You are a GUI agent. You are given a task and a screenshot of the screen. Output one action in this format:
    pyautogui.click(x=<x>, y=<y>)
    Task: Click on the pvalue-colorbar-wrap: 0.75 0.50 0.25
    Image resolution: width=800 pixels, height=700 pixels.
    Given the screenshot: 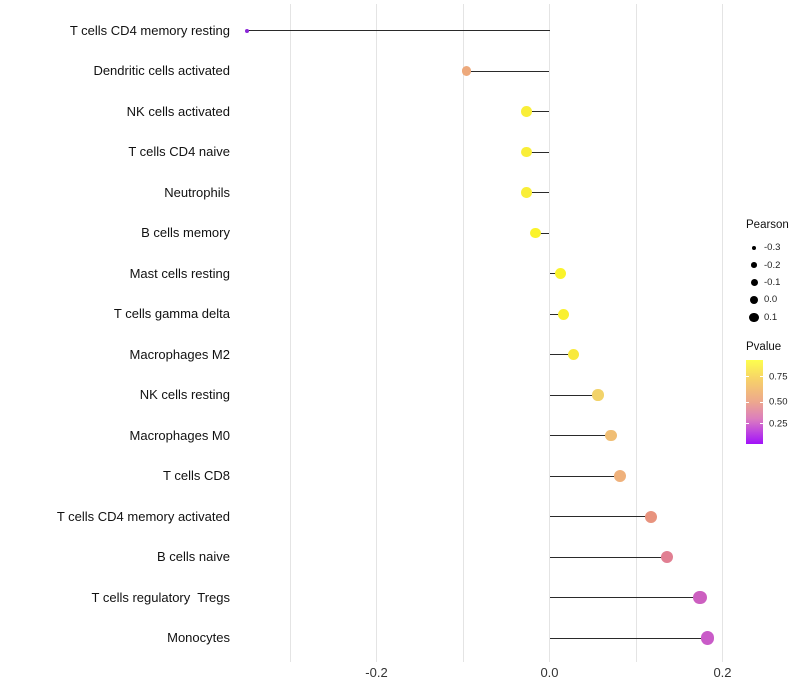 What is the action you would take?
    pyautogui.click(x=773, y=402)
    